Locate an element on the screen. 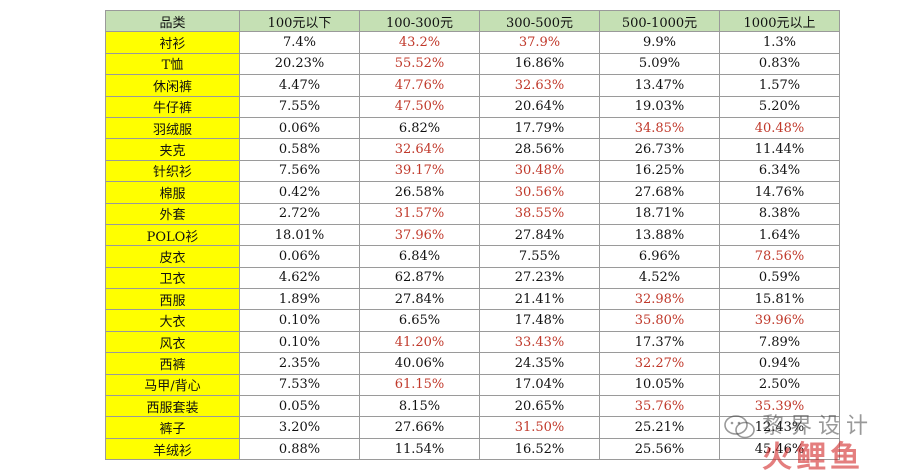 The image size is (915, 472). value-cell-100-300: 6.84% is located at coordinates (419, 256).